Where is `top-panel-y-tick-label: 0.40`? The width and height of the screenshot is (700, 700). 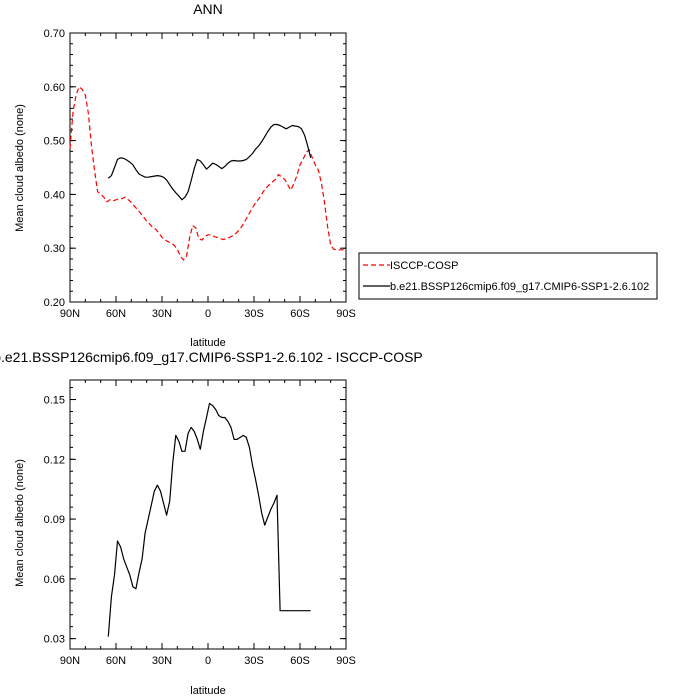
top-panel-y-tick-label: 0.40 is located at coordinates (54, 195).